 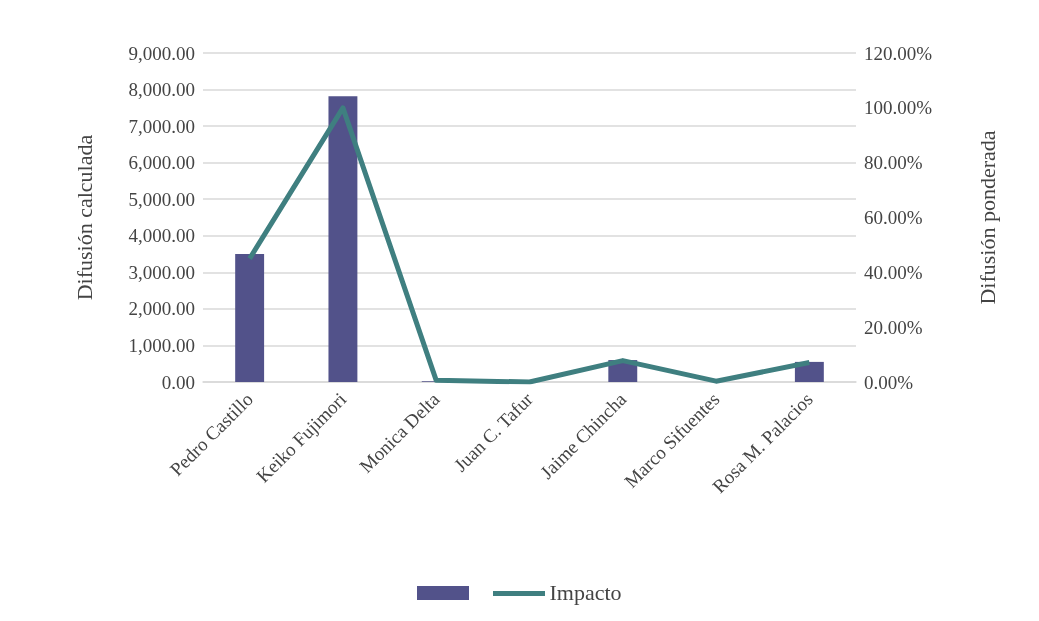 What do you see at coordinates (161, 90) in the screenshot?
I see `y-tick-label: 8,000.00` at bounding box center [161, 90].